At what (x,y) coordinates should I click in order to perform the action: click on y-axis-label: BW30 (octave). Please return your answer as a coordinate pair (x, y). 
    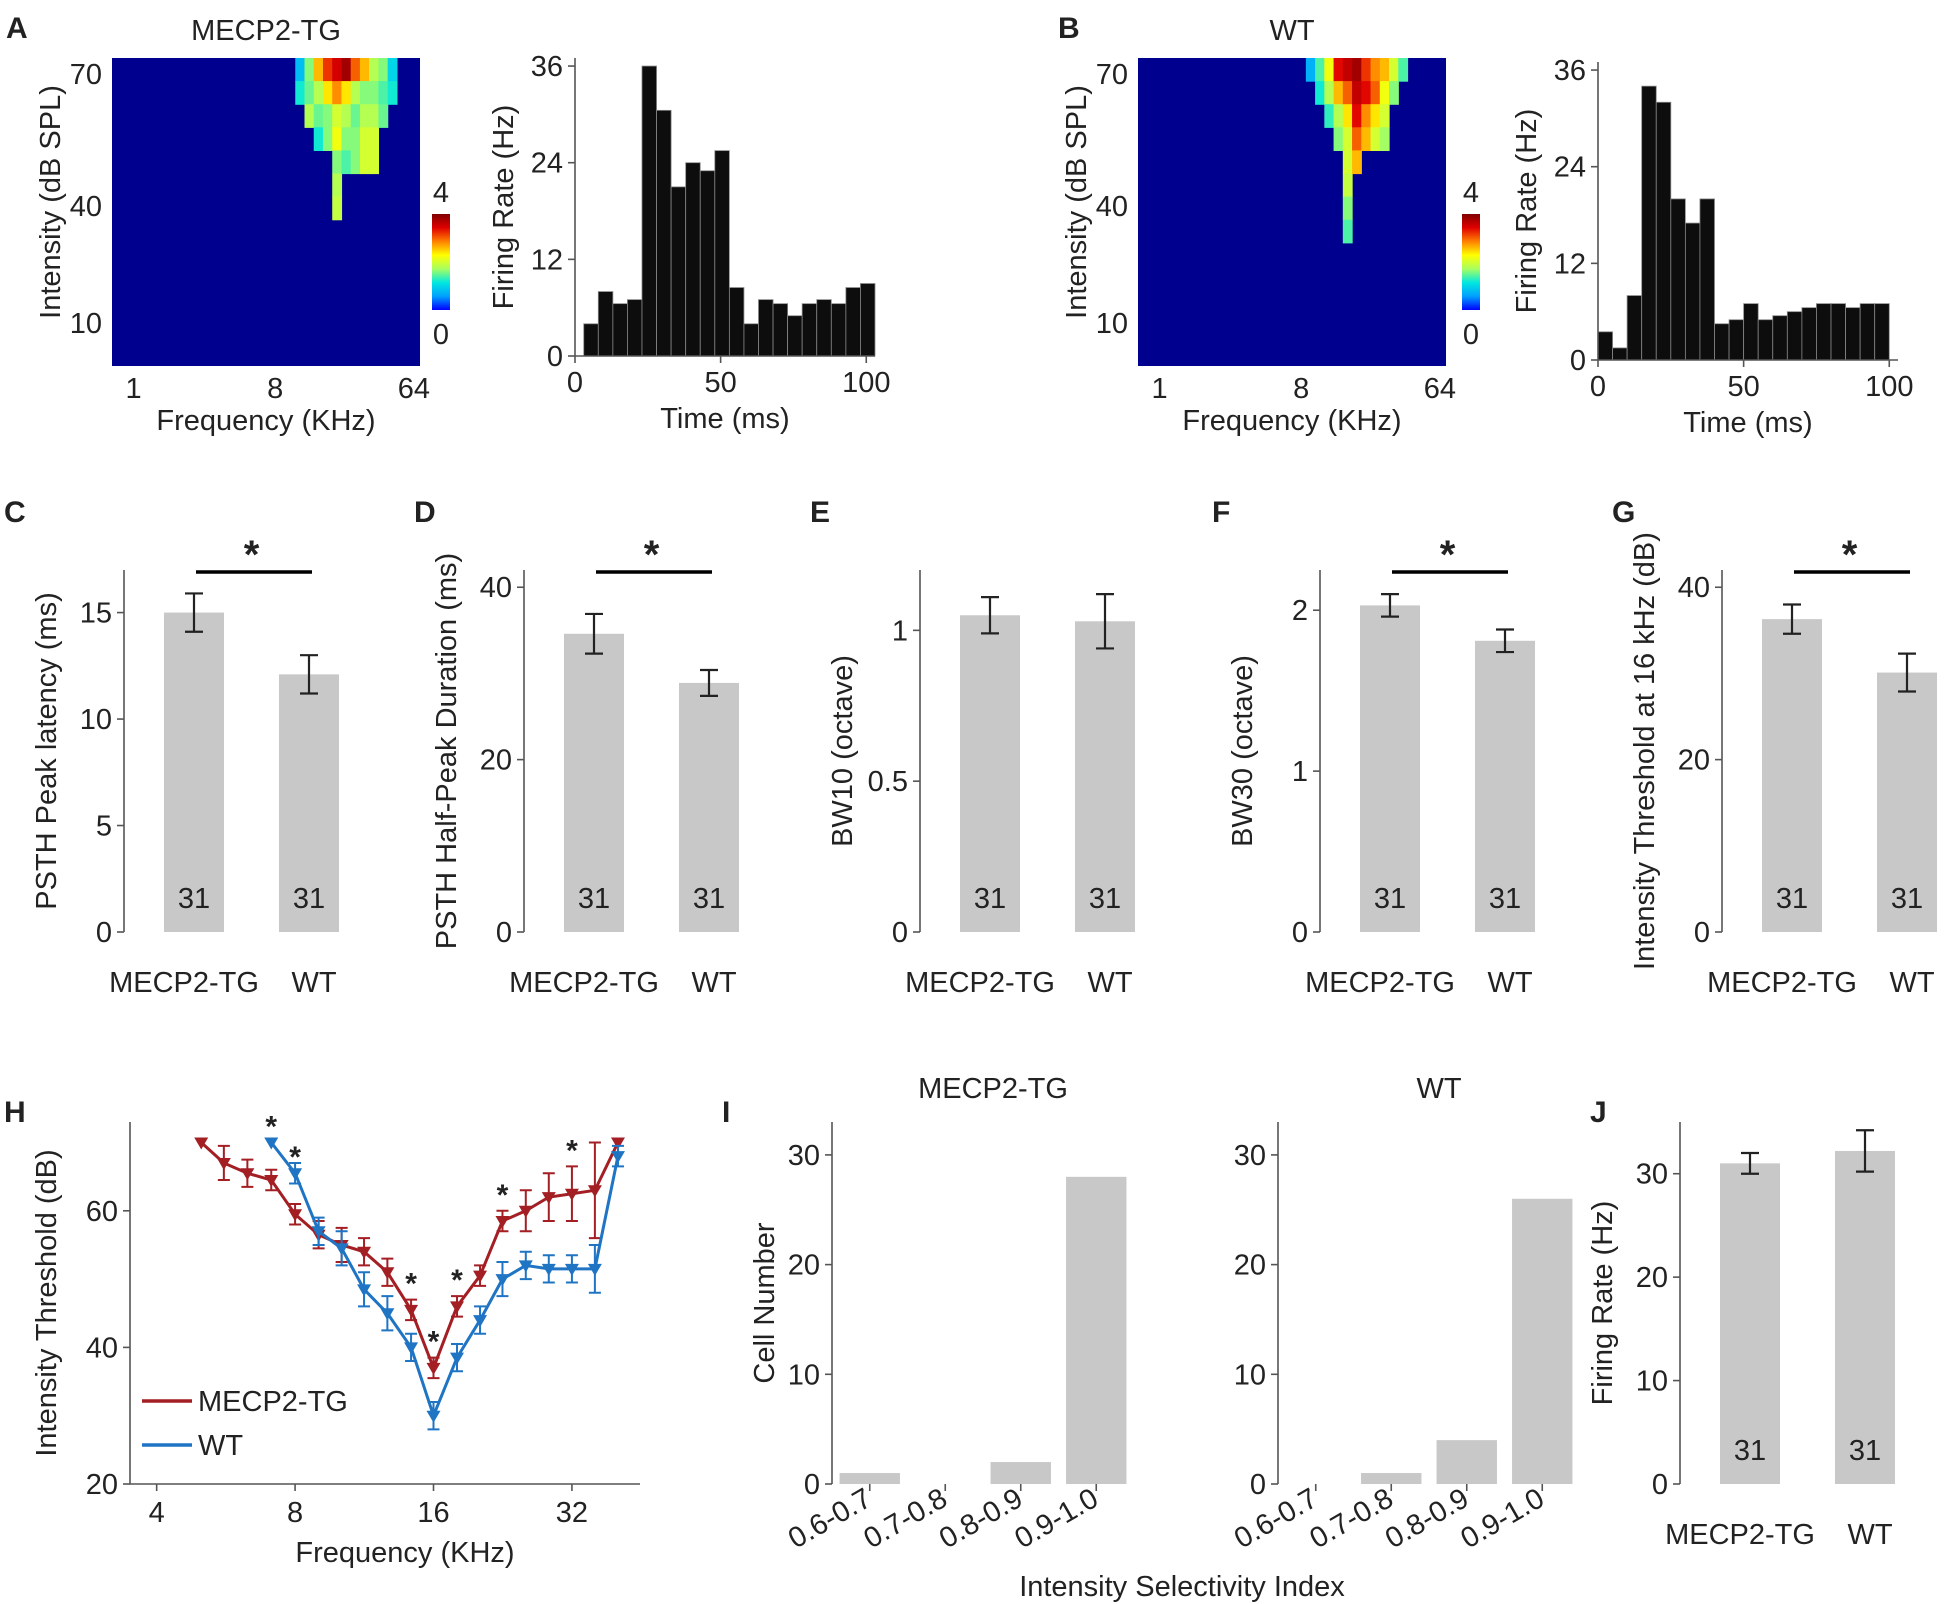
    Looking at the image, I should click on (1243, 751).